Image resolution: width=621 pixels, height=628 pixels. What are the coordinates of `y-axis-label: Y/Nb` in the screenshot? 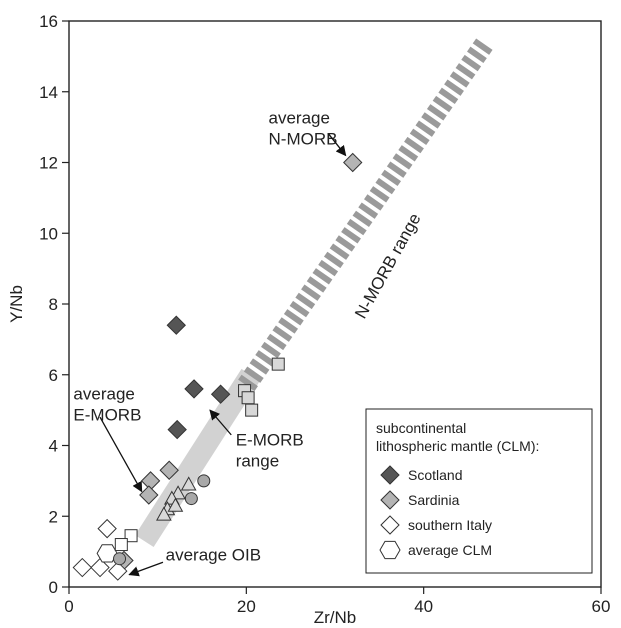 It's located at (16, 304).